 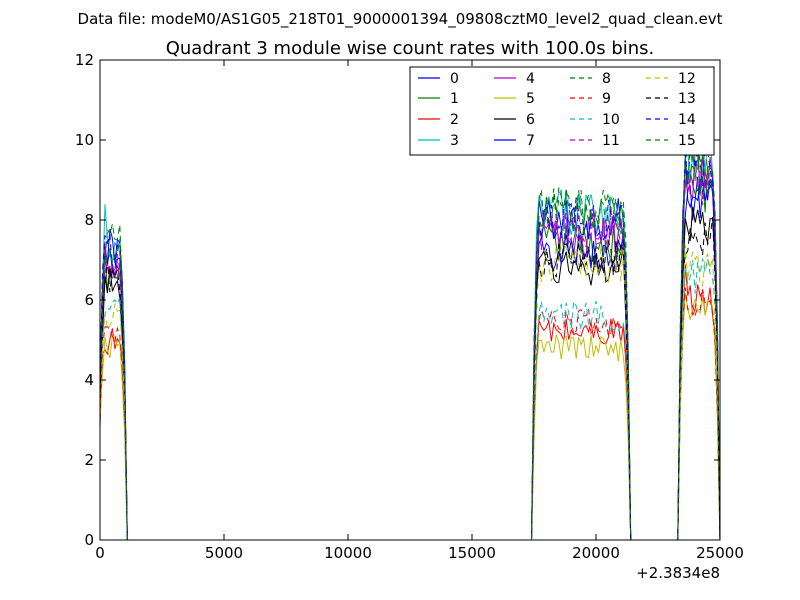 What do you see at coordinates (530, 141) in the screenshot?
I see `legend-label: 7` at bounding box center [530, 141].